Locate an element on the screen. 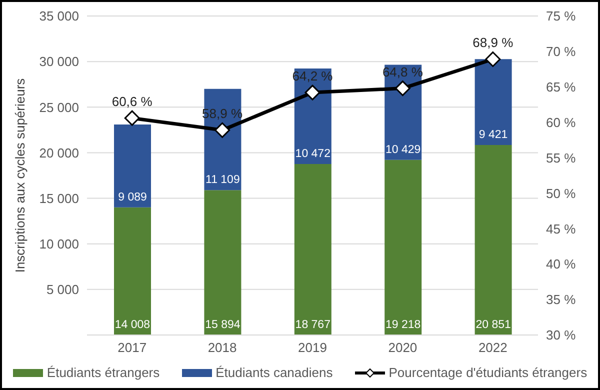  y-tick-label: 35 000 is located at coordinates (59, 16).